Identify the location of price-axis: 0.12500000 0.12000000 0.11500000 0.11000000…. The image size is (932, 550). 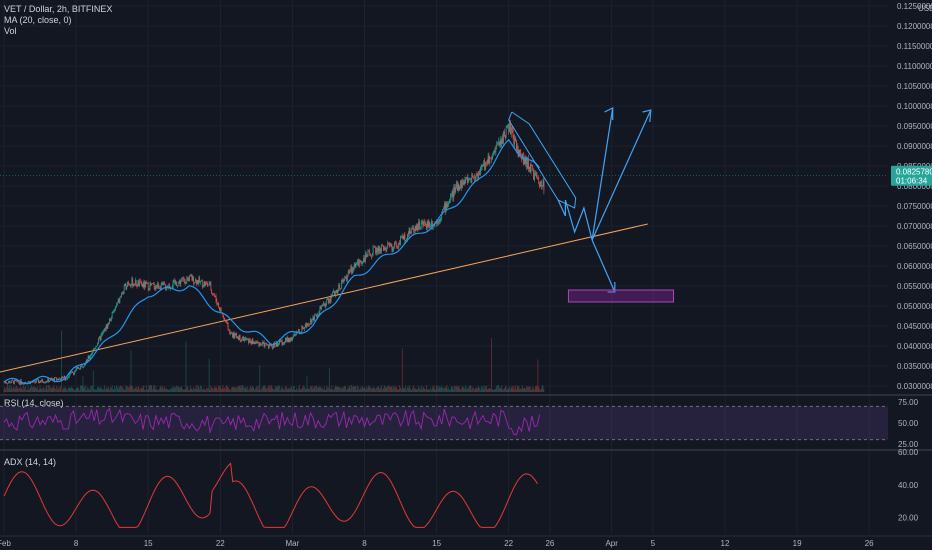
(911, 196).